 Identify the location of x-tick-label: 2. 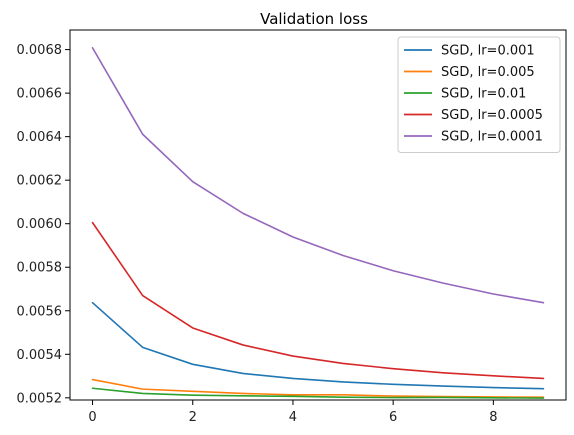
(193, 417).